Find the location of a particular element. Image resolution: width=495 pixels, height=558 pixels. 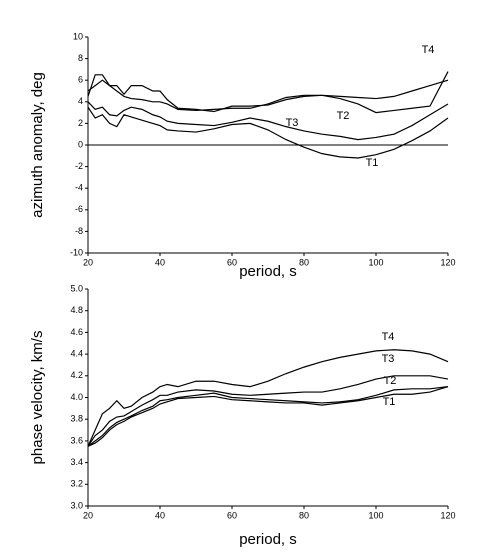

y-tick-label: 5.0 is located at coordinates (76, 288).